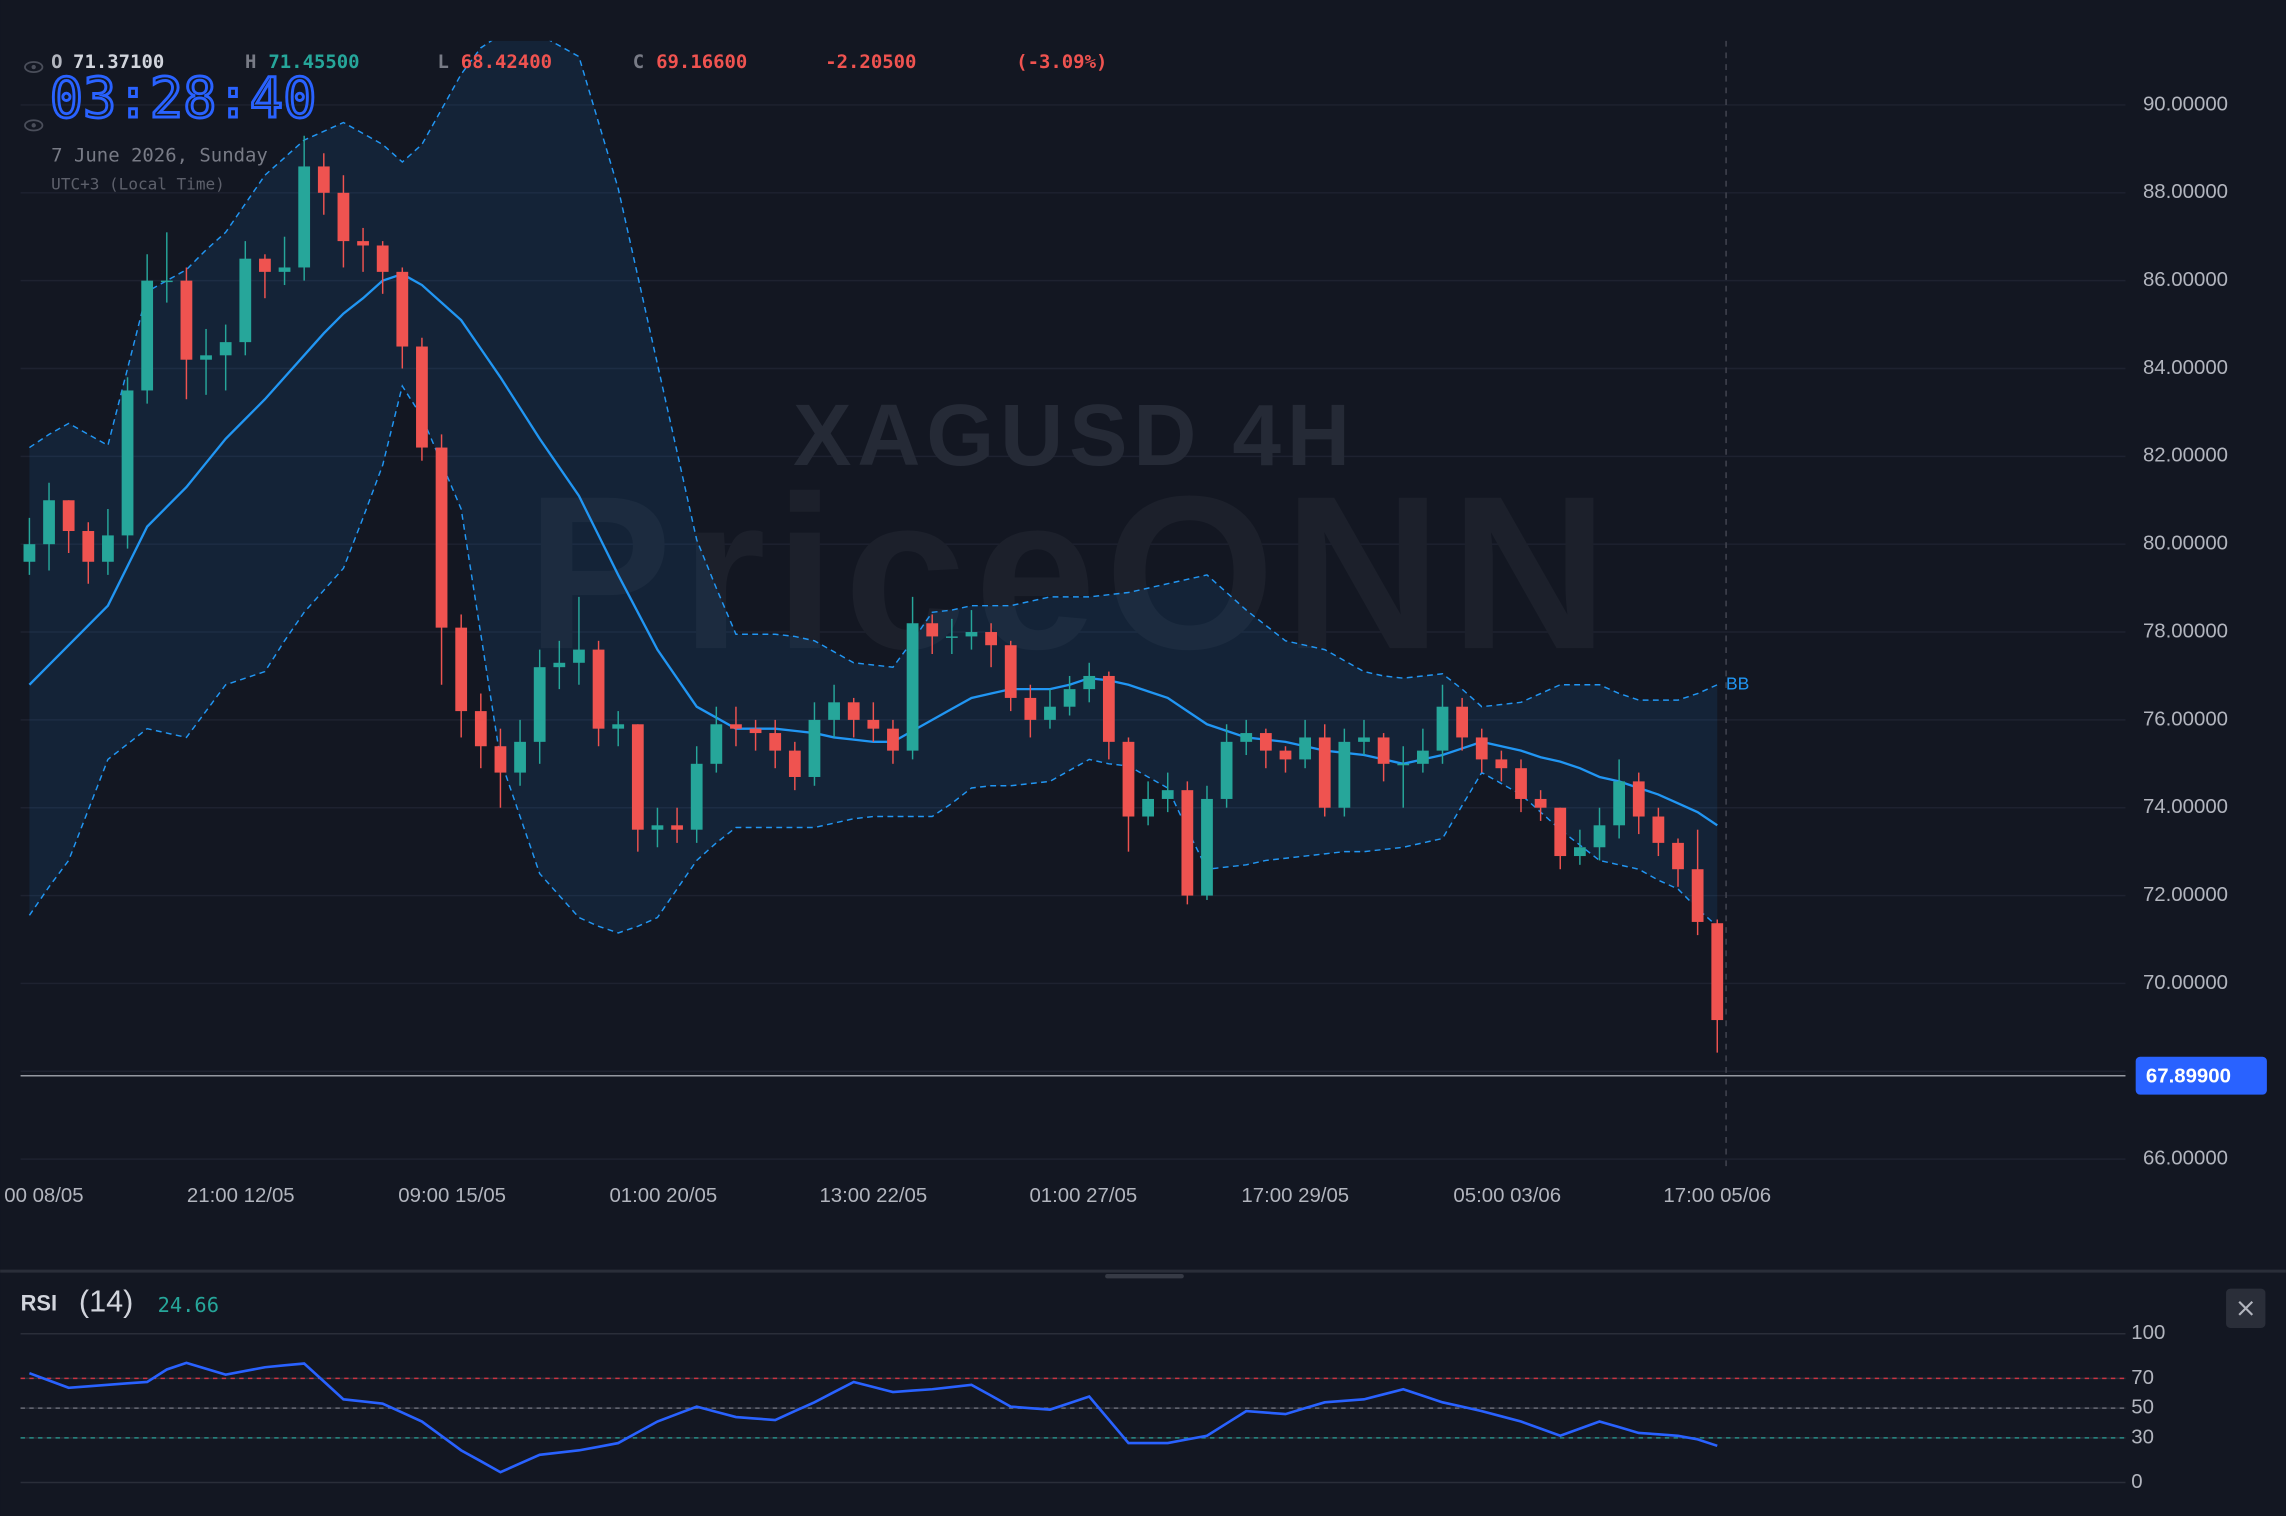 The width and height of the screenshot is (2286, 1516). What do you see at coordinates (1295, 1196) in the screenshot?
I see `x-tick-label: 17:00 29/05` at bounding box center [1295, 1196].